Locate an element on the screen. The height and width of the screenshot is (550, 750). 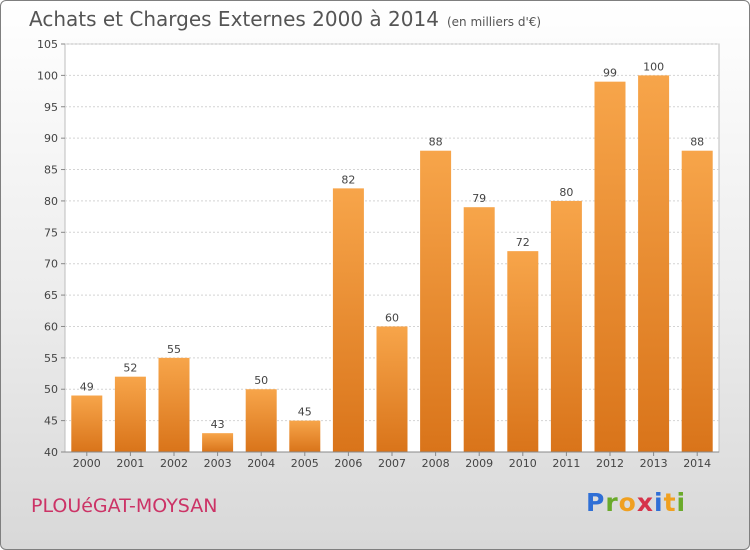
x-tick-label: 2008 is located at coordinates (436, 463).